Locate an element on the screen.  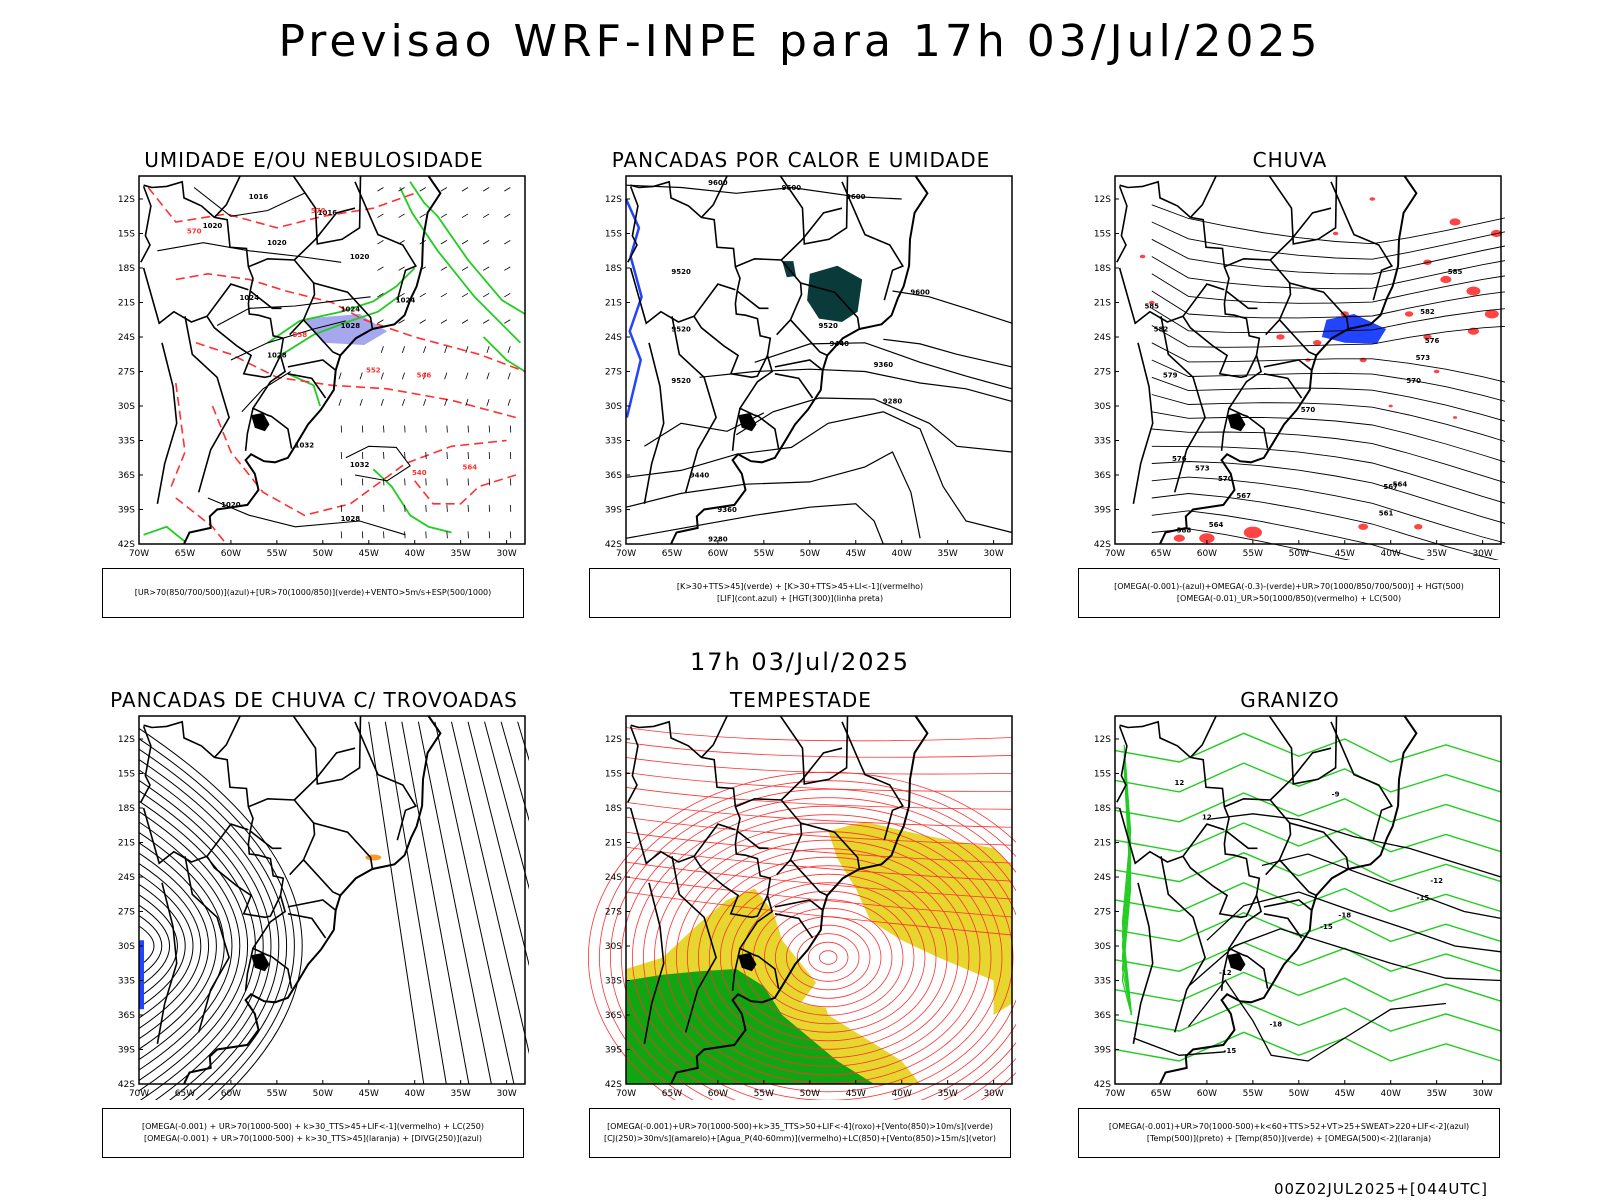
lat-tick-label: 18S is located at coordinates (613, 809).